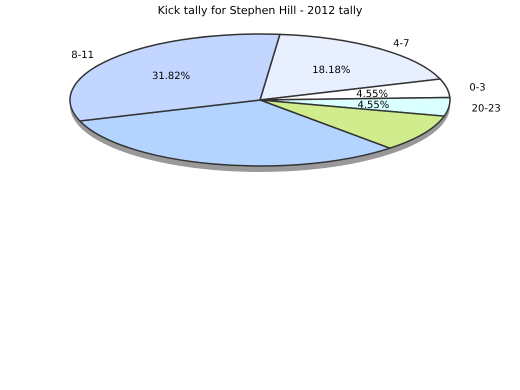 This screenshot has width=520, height=390. I want to click on slice-label: 20-23, so click(486, 109).